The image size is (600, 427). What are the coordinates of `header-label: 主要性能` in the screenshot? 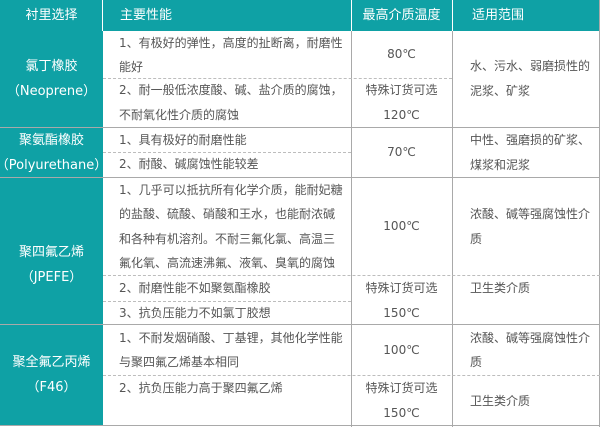 It's located at (146, 15).